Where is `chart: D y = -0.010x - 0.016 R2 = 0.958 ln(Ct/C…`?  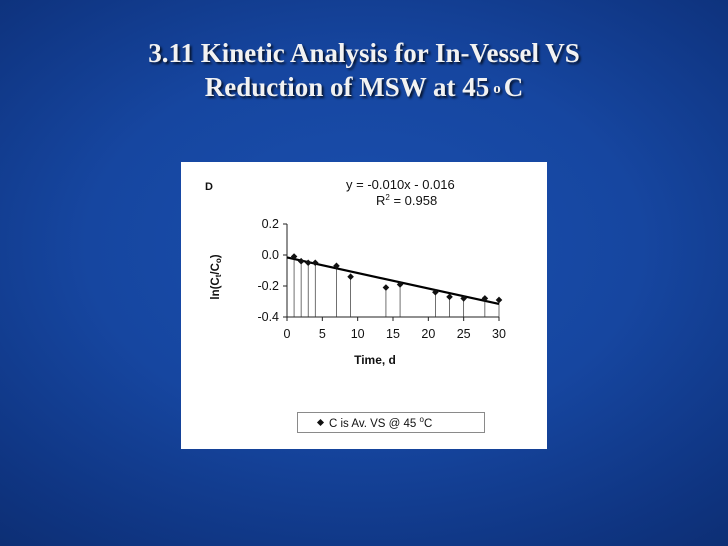
chart: D y = -0.010x - 0.016 R2 = 0.958 ln(Ct/C… is located at coordinates (355, 272).